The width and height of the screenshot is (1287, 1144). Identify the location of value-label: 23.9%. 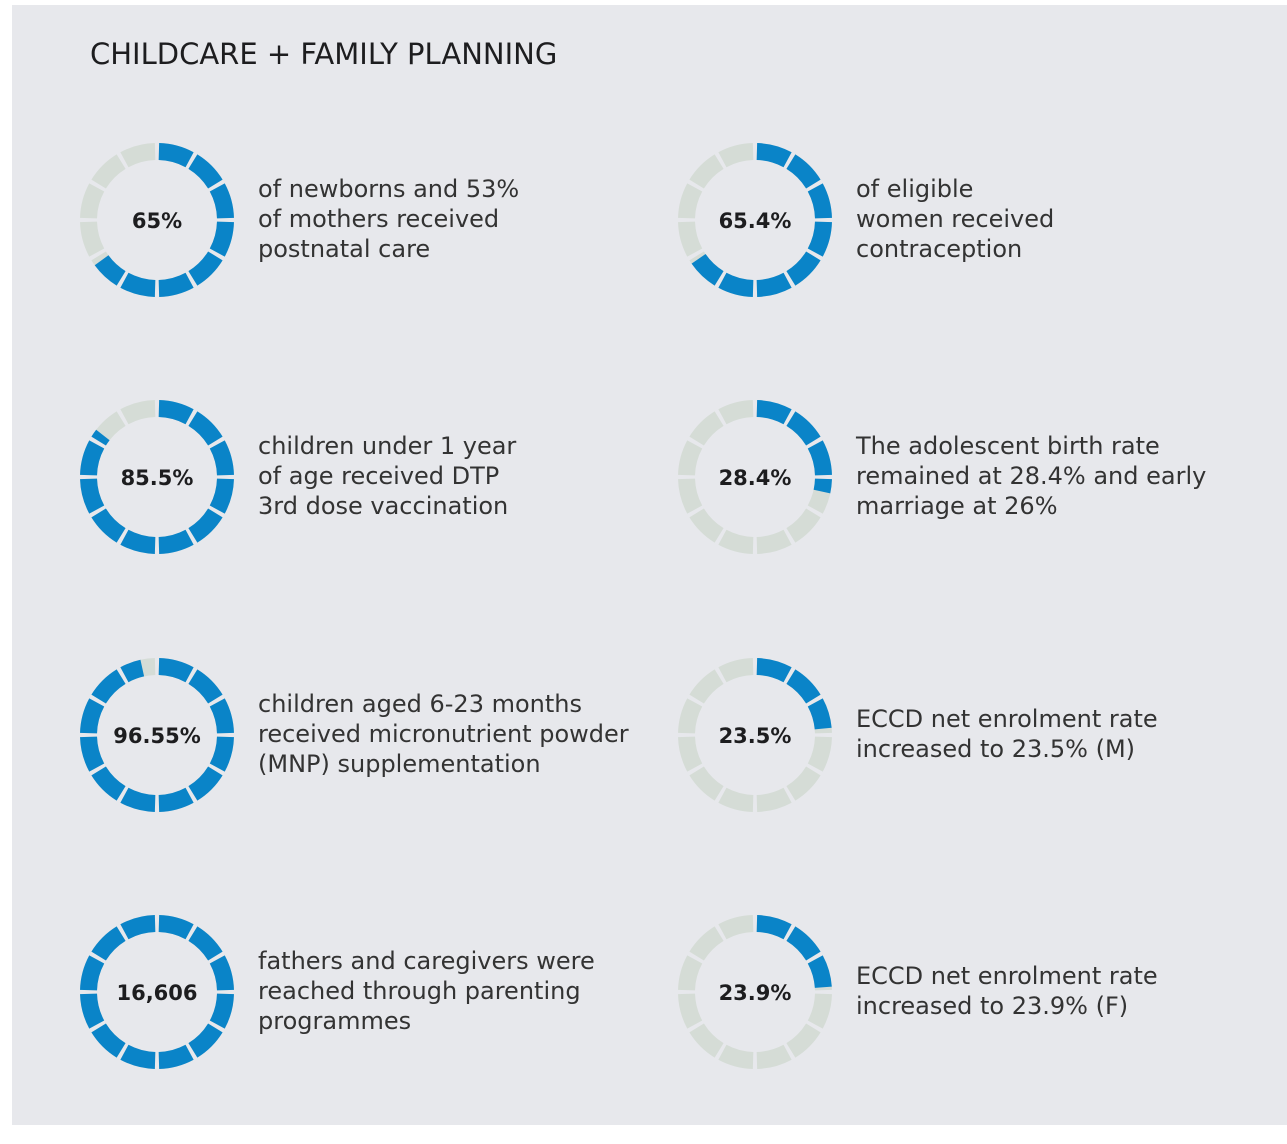
(755, 993).